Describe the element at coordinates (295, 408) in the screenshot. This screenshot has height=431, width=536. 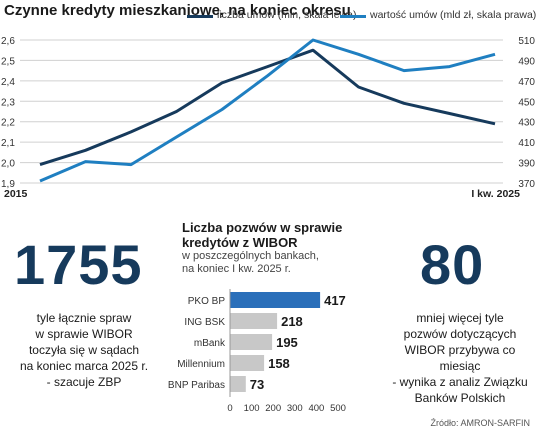
I see `bar-axis-tick: 300` at that location.